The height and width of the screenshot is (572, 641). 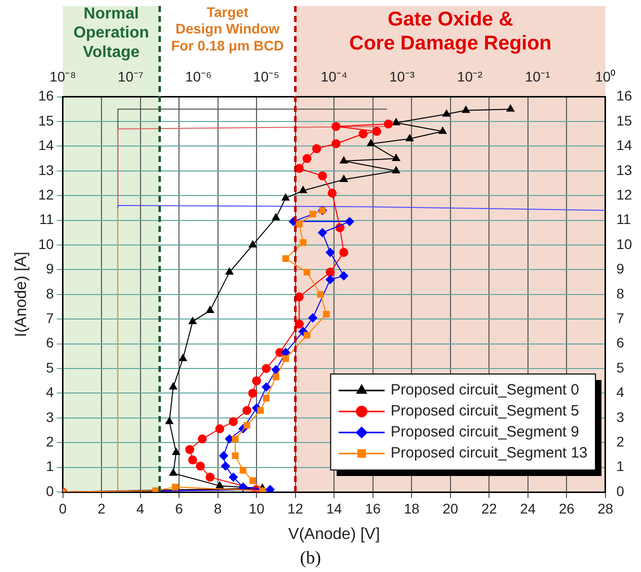 What do you see at coordinates (489, 453) in the screenshot?
I see `legend-label: Proposed circuit_Segment 13` at bounding box center [489, 453].